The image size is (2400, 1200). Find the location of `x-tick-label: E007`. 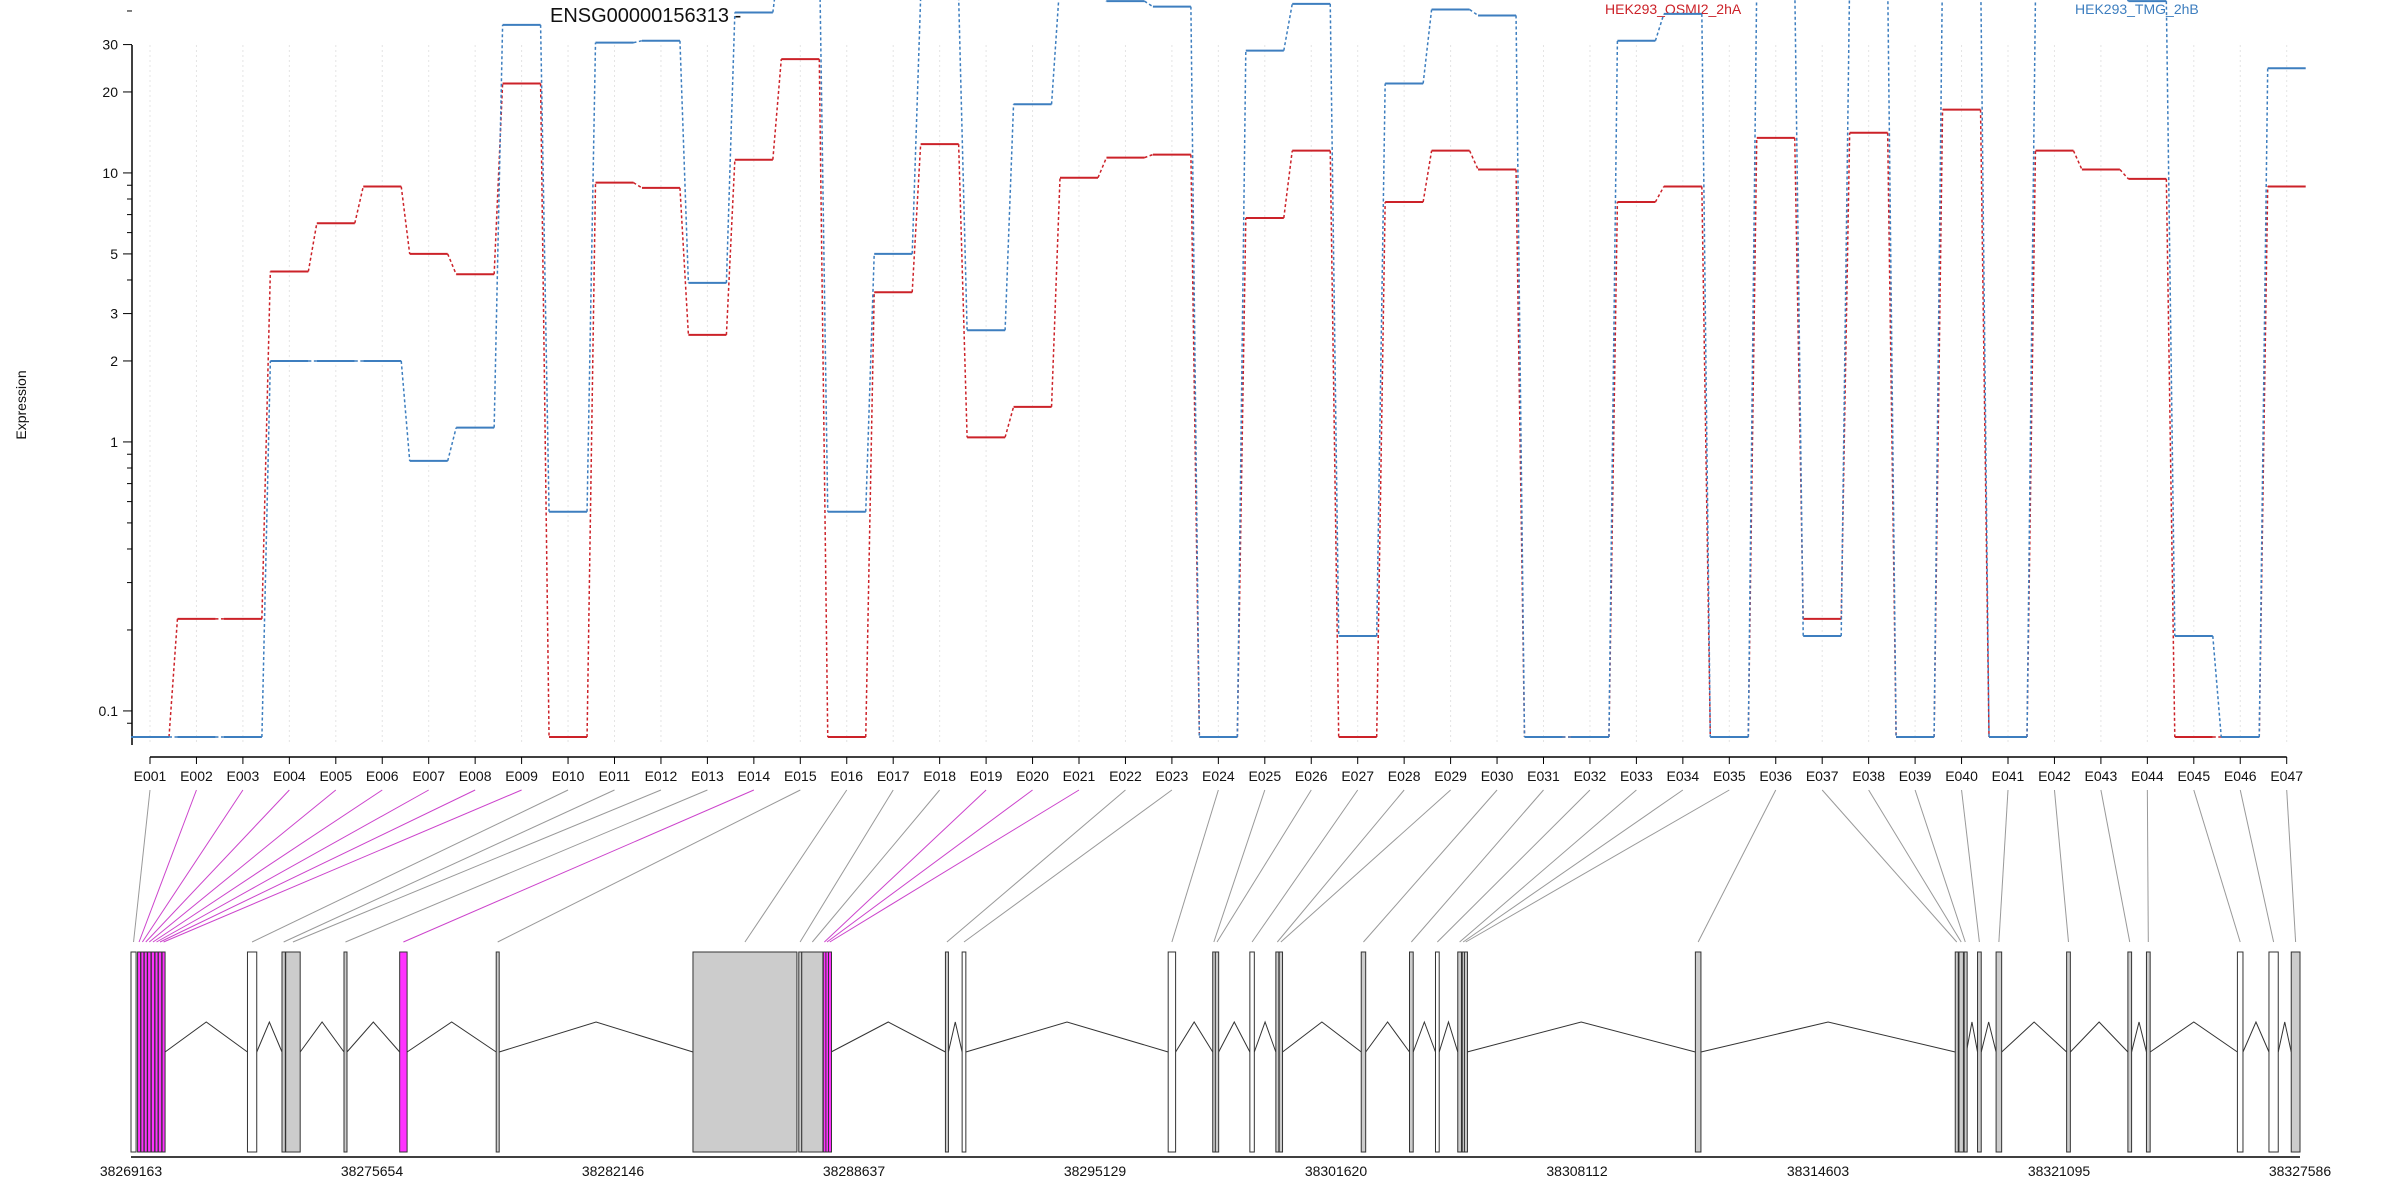

x-tick-label: E007 is located at coordinates (428, 776).